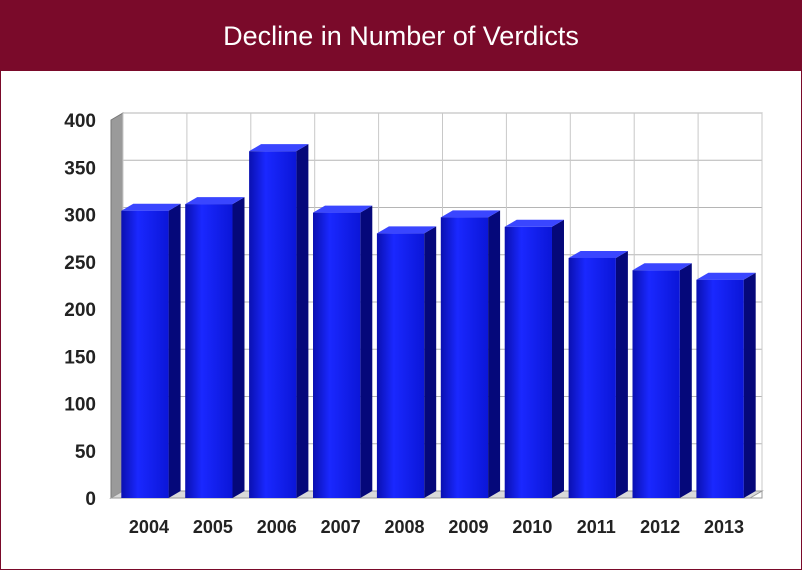  Describe the element at coordinates (85, 452) in the screenshot. I see `y-tick-label: 50` at that location.